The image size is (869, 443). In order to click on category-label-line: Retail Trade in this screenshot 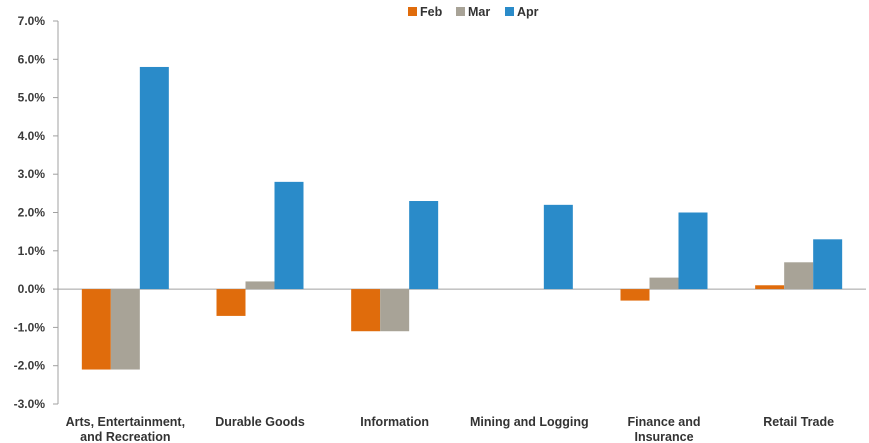, I will do `click(798, 422)`.